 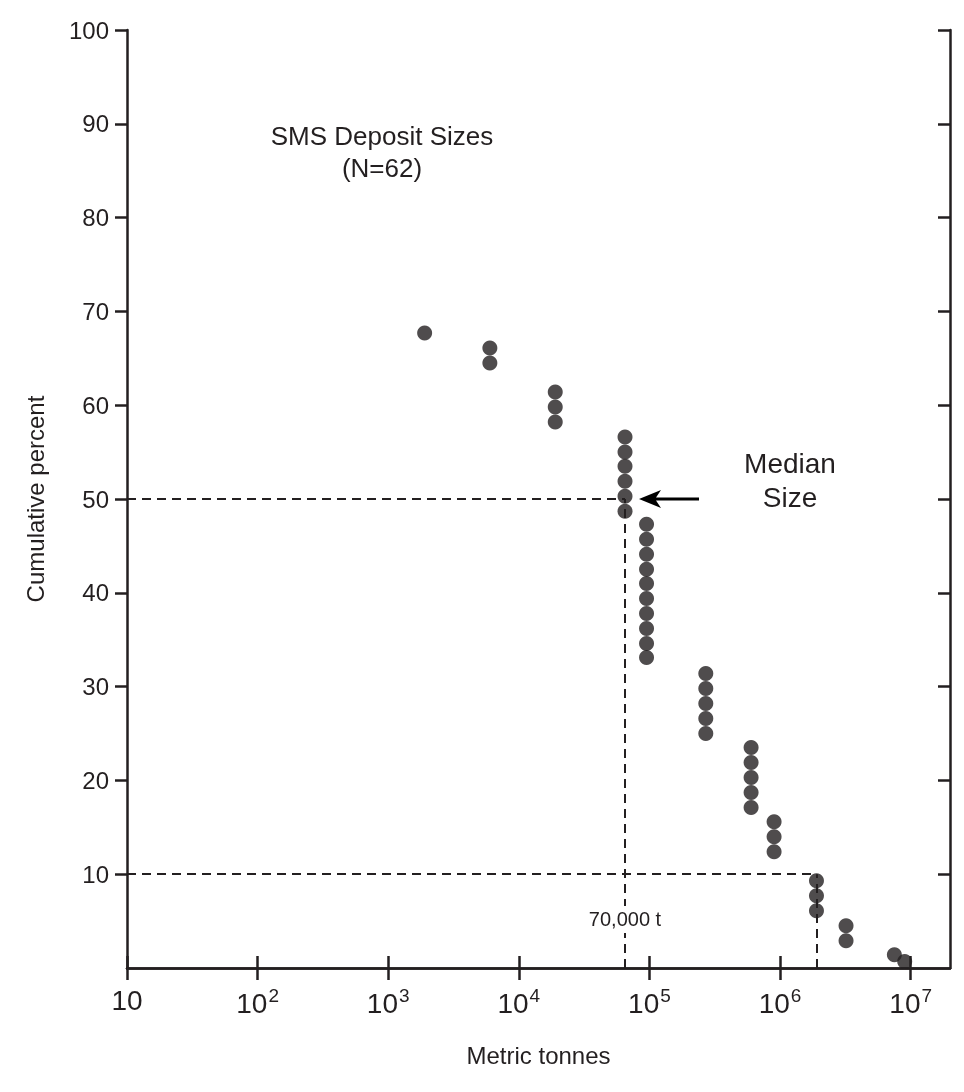 What do you see at coordinates (95, 311) in the screenshot?
I see `y-tick-label: 70` at bounding box center [95, 311].